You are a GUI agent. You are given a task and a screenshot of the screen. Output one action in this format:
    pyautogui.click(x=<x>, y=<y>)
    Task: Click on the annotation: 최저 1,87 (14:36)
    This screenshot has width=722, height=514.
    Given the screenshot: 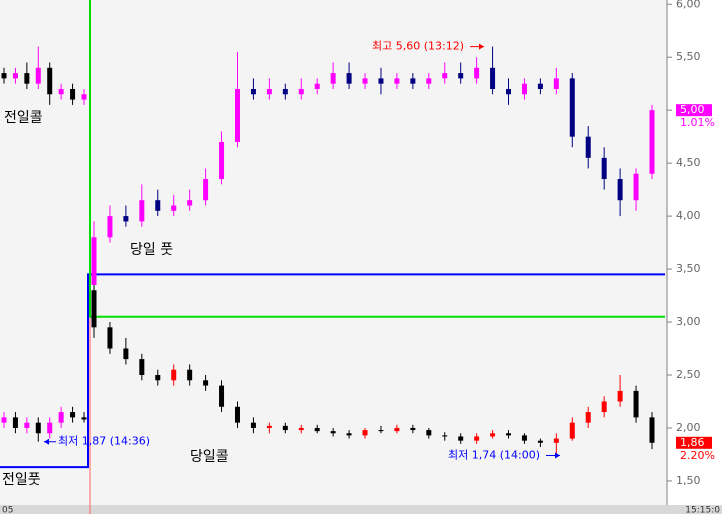 What is the action you would take?
    pyautogui.click(x=104, y=441)
    